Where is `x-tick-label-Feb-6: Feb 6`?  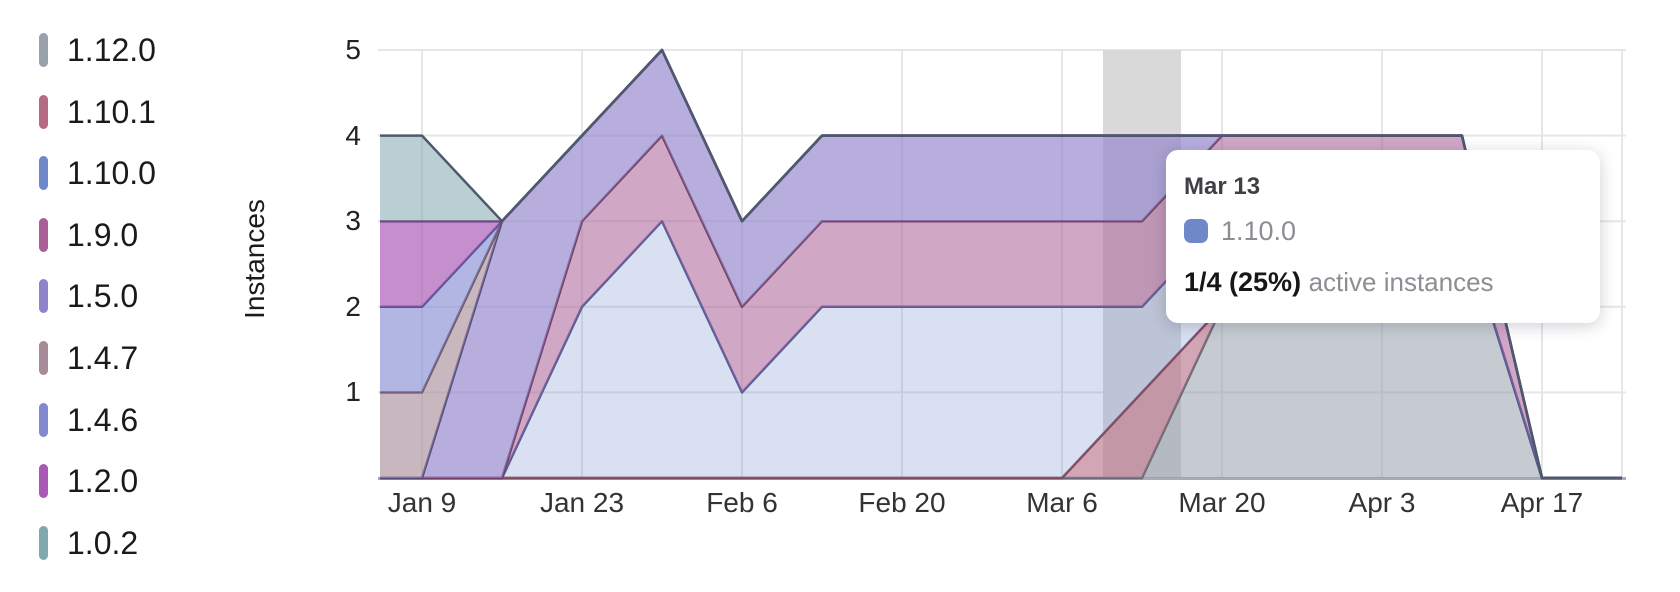
x-tick-label-Feb-6: Feb 6 is located at coordinates (742, 502).